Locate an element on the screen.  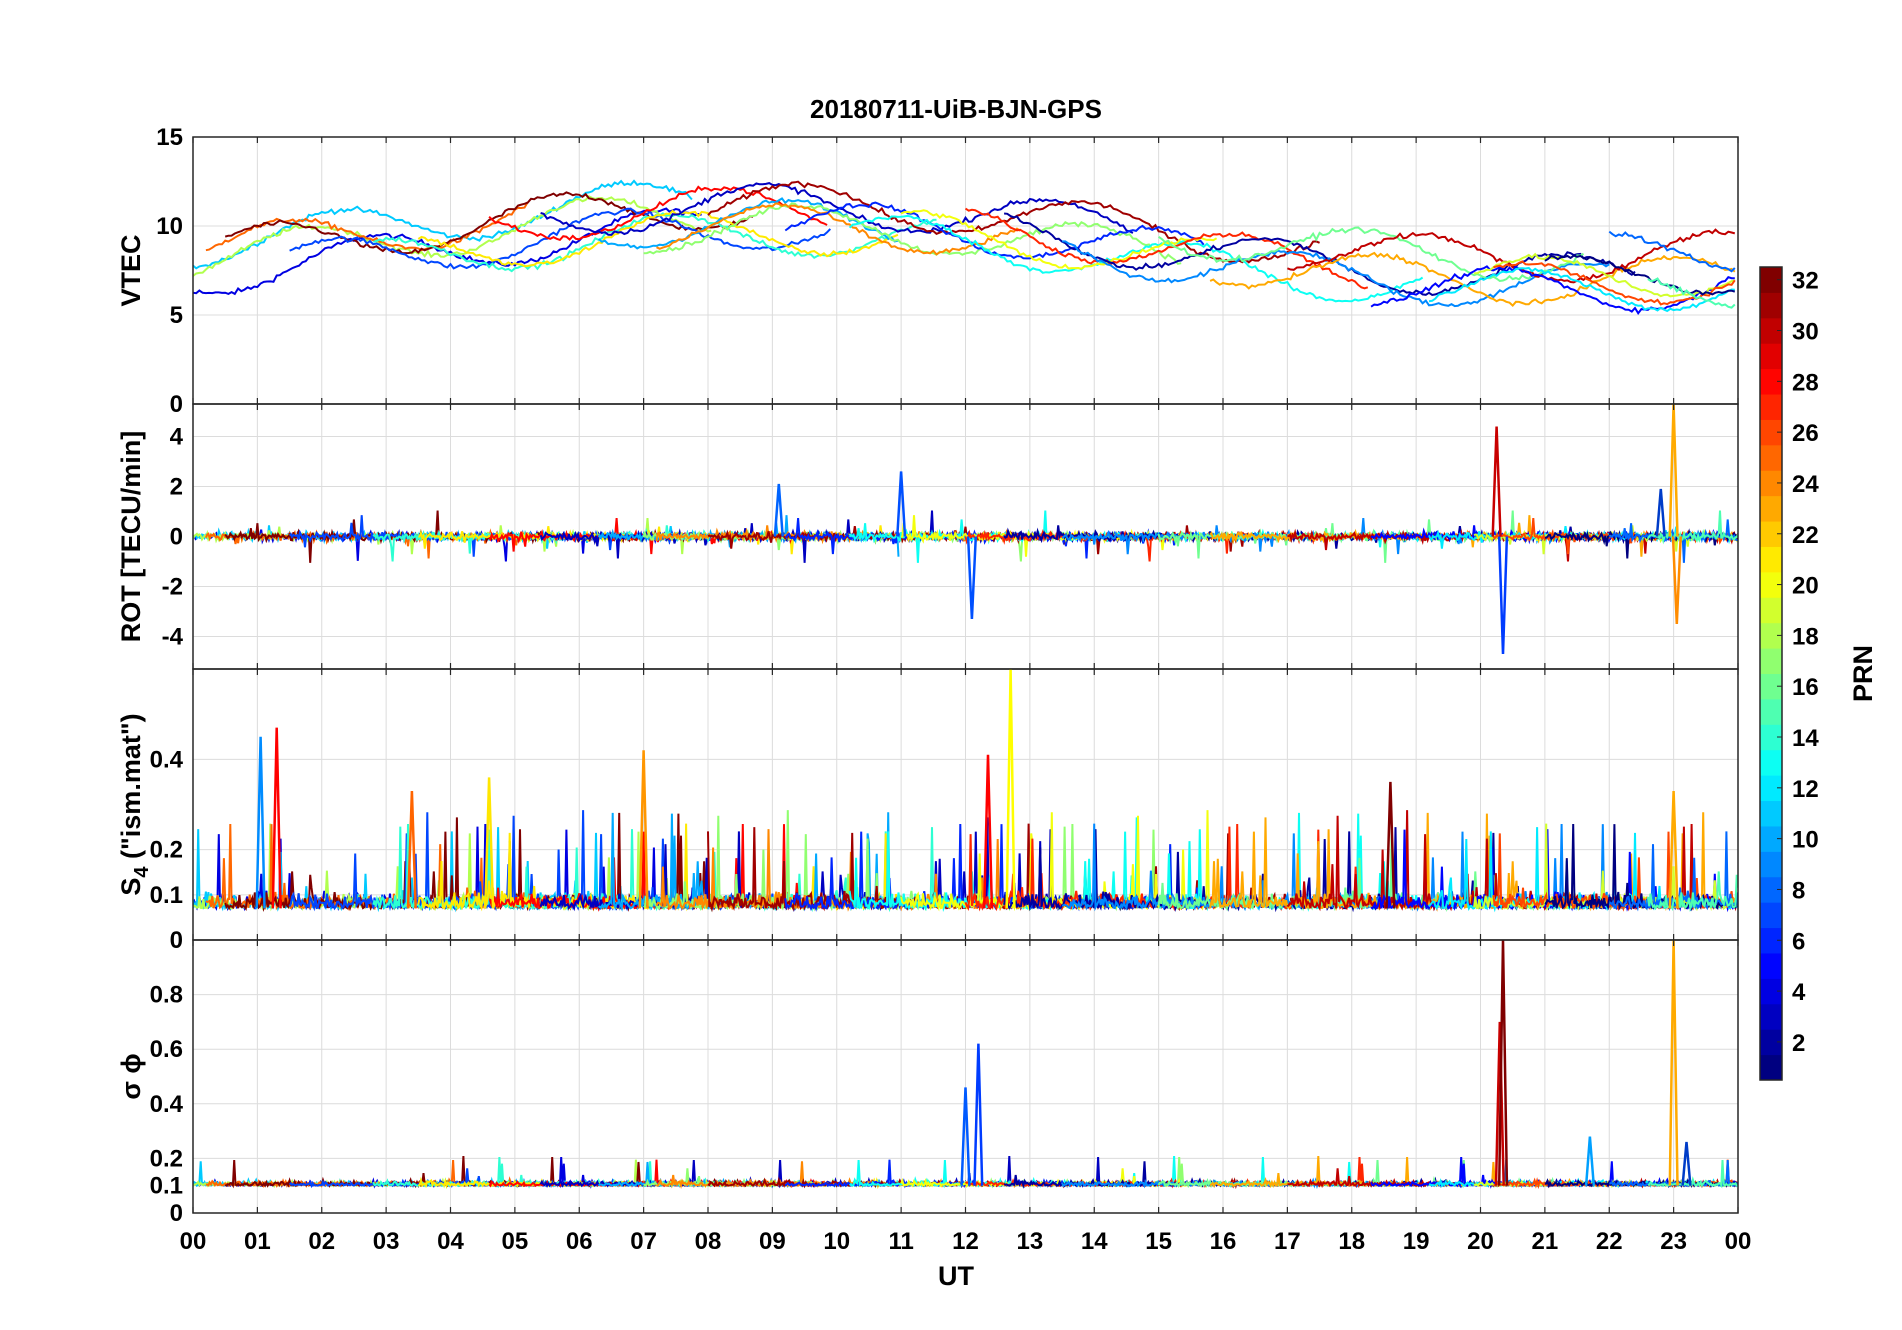
vtec-ytick-3: 15 is located at coordinates (169, 137).